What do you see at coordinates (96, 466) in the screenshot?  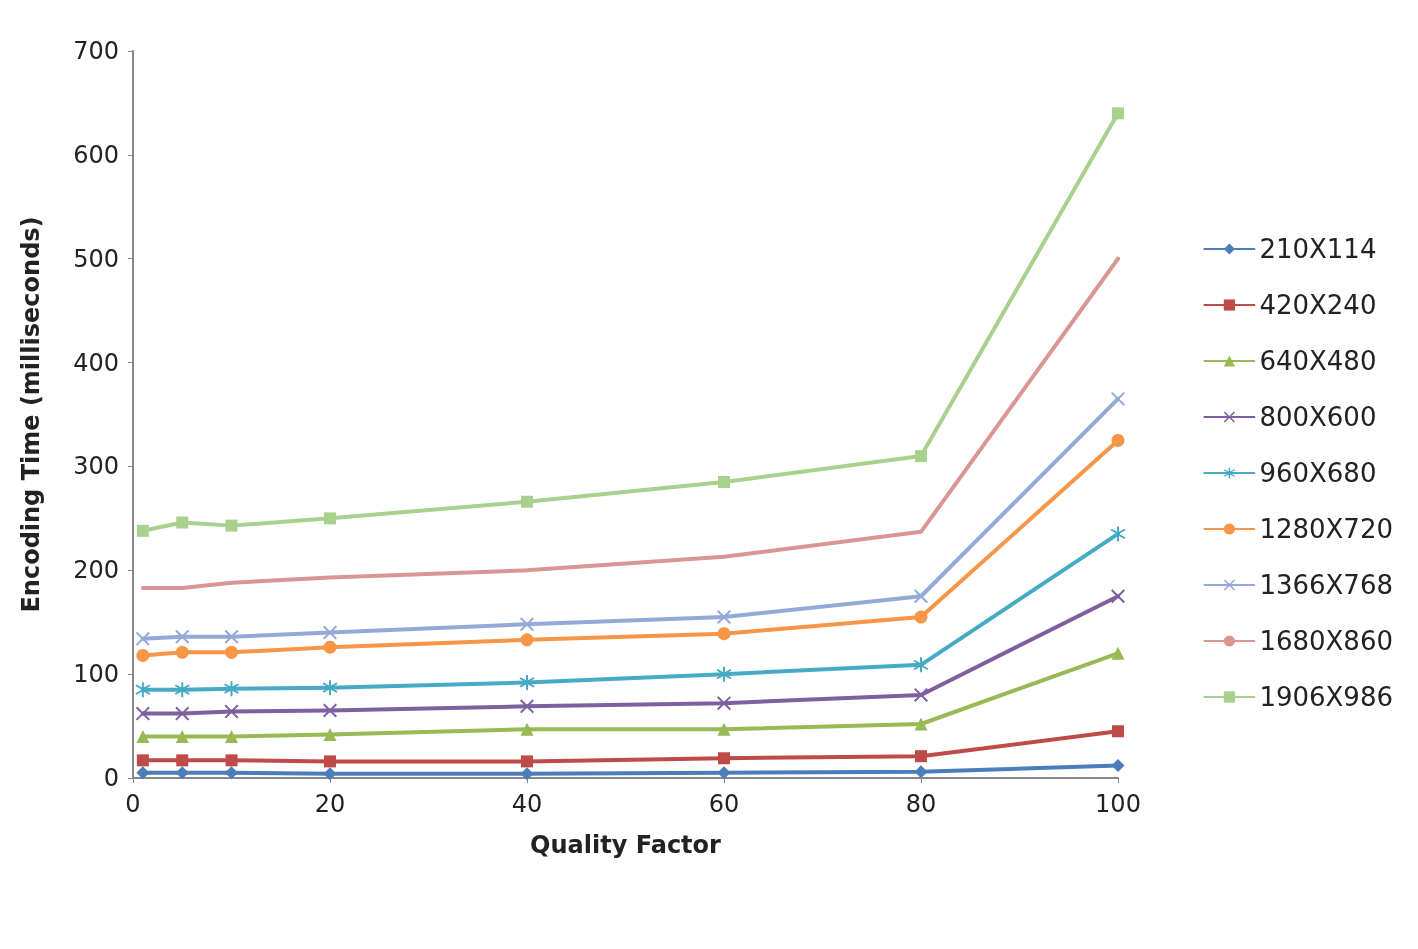 I see `y-tick-label: 300` at bounding box center [96, 466].